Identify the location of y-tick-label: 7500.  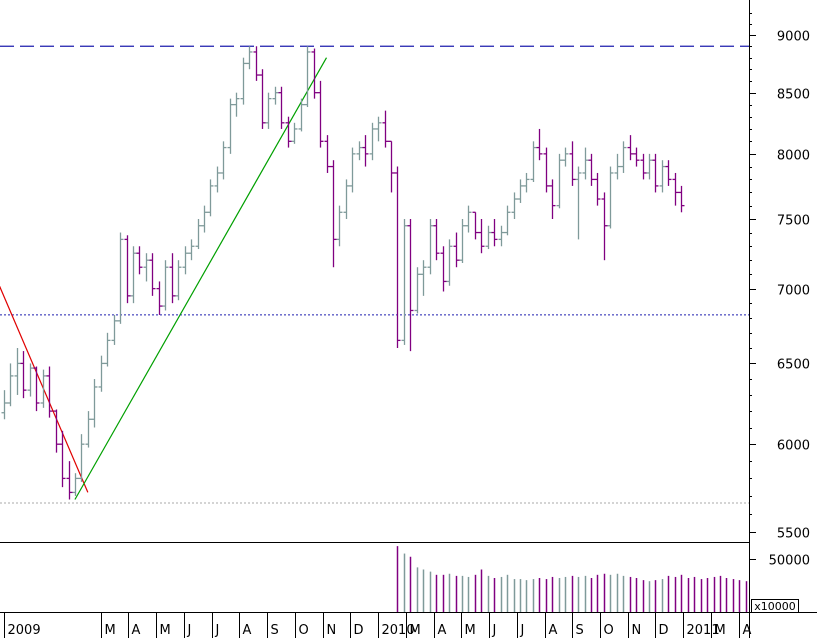
(793, 221).